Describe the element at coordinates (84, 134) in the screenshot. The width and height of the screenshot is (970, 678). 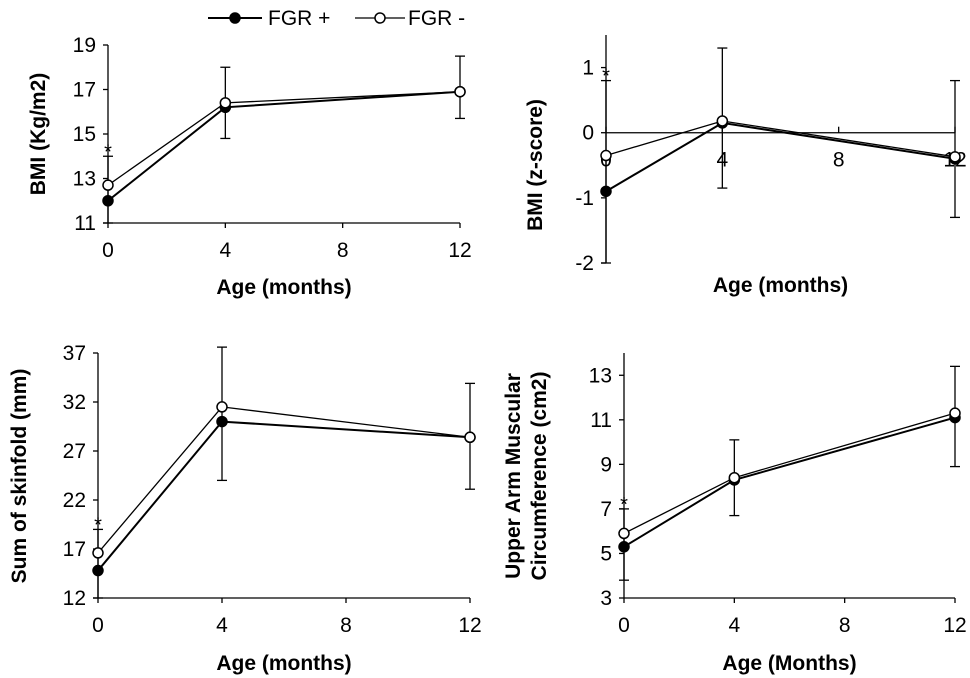
I see `y-tick-label: 15` at that location.